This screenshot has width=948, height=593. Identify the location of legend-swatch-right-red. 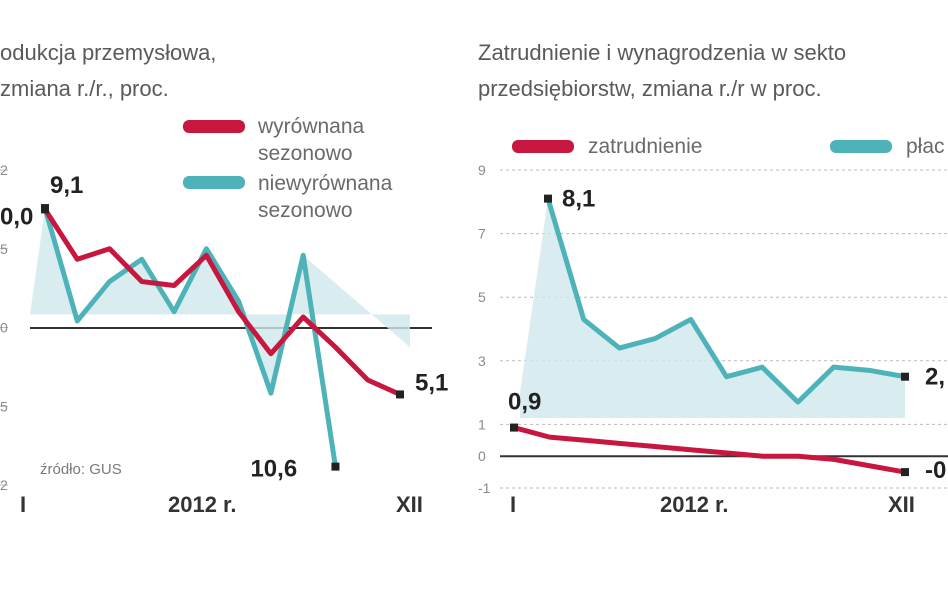
(543, 146).